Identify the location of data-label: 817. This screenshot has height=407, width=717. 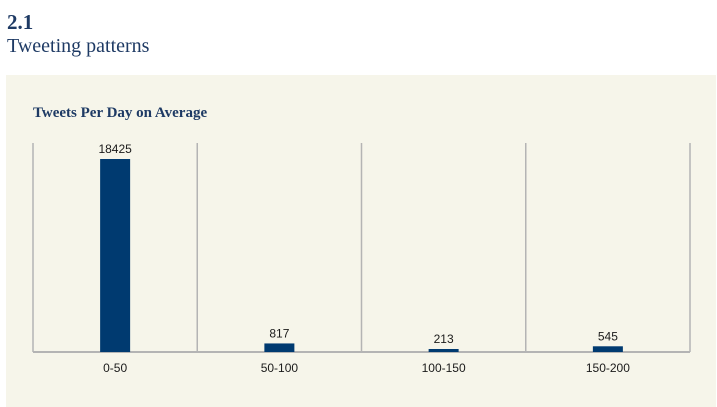
(279, 333).